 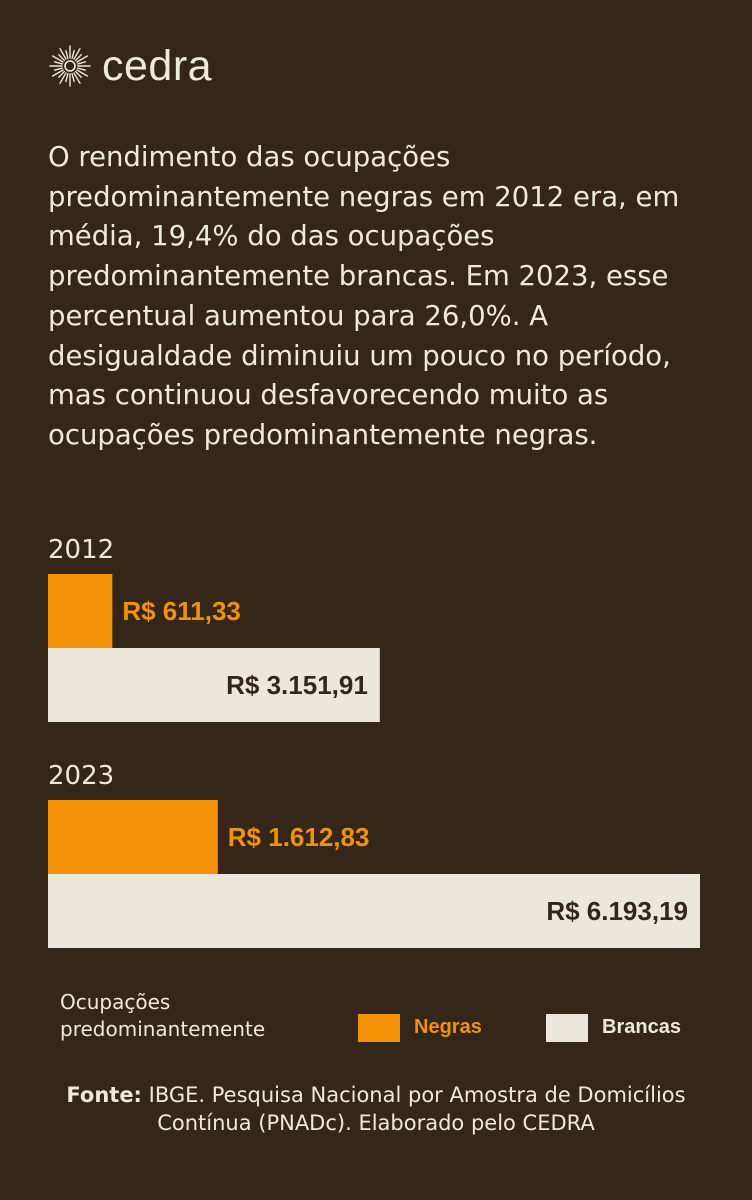 What do you see at coordinates (181, 611) in the screenshot?
I see `value-label-2012-negras: R$ 611,33` at bounding box center [181, 611].